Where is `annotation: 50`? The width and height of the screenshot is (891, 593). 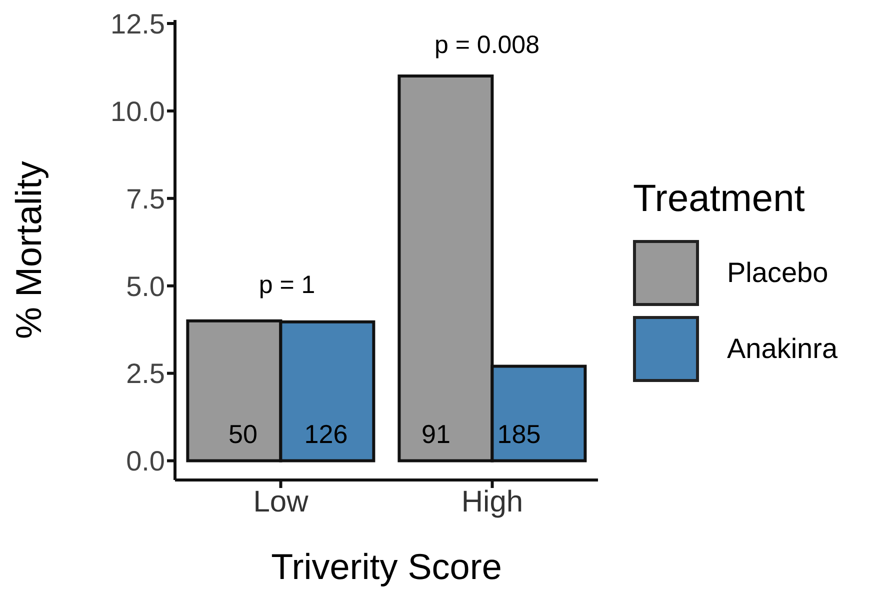
annotation: 50 is located at coordinates (243, 434).